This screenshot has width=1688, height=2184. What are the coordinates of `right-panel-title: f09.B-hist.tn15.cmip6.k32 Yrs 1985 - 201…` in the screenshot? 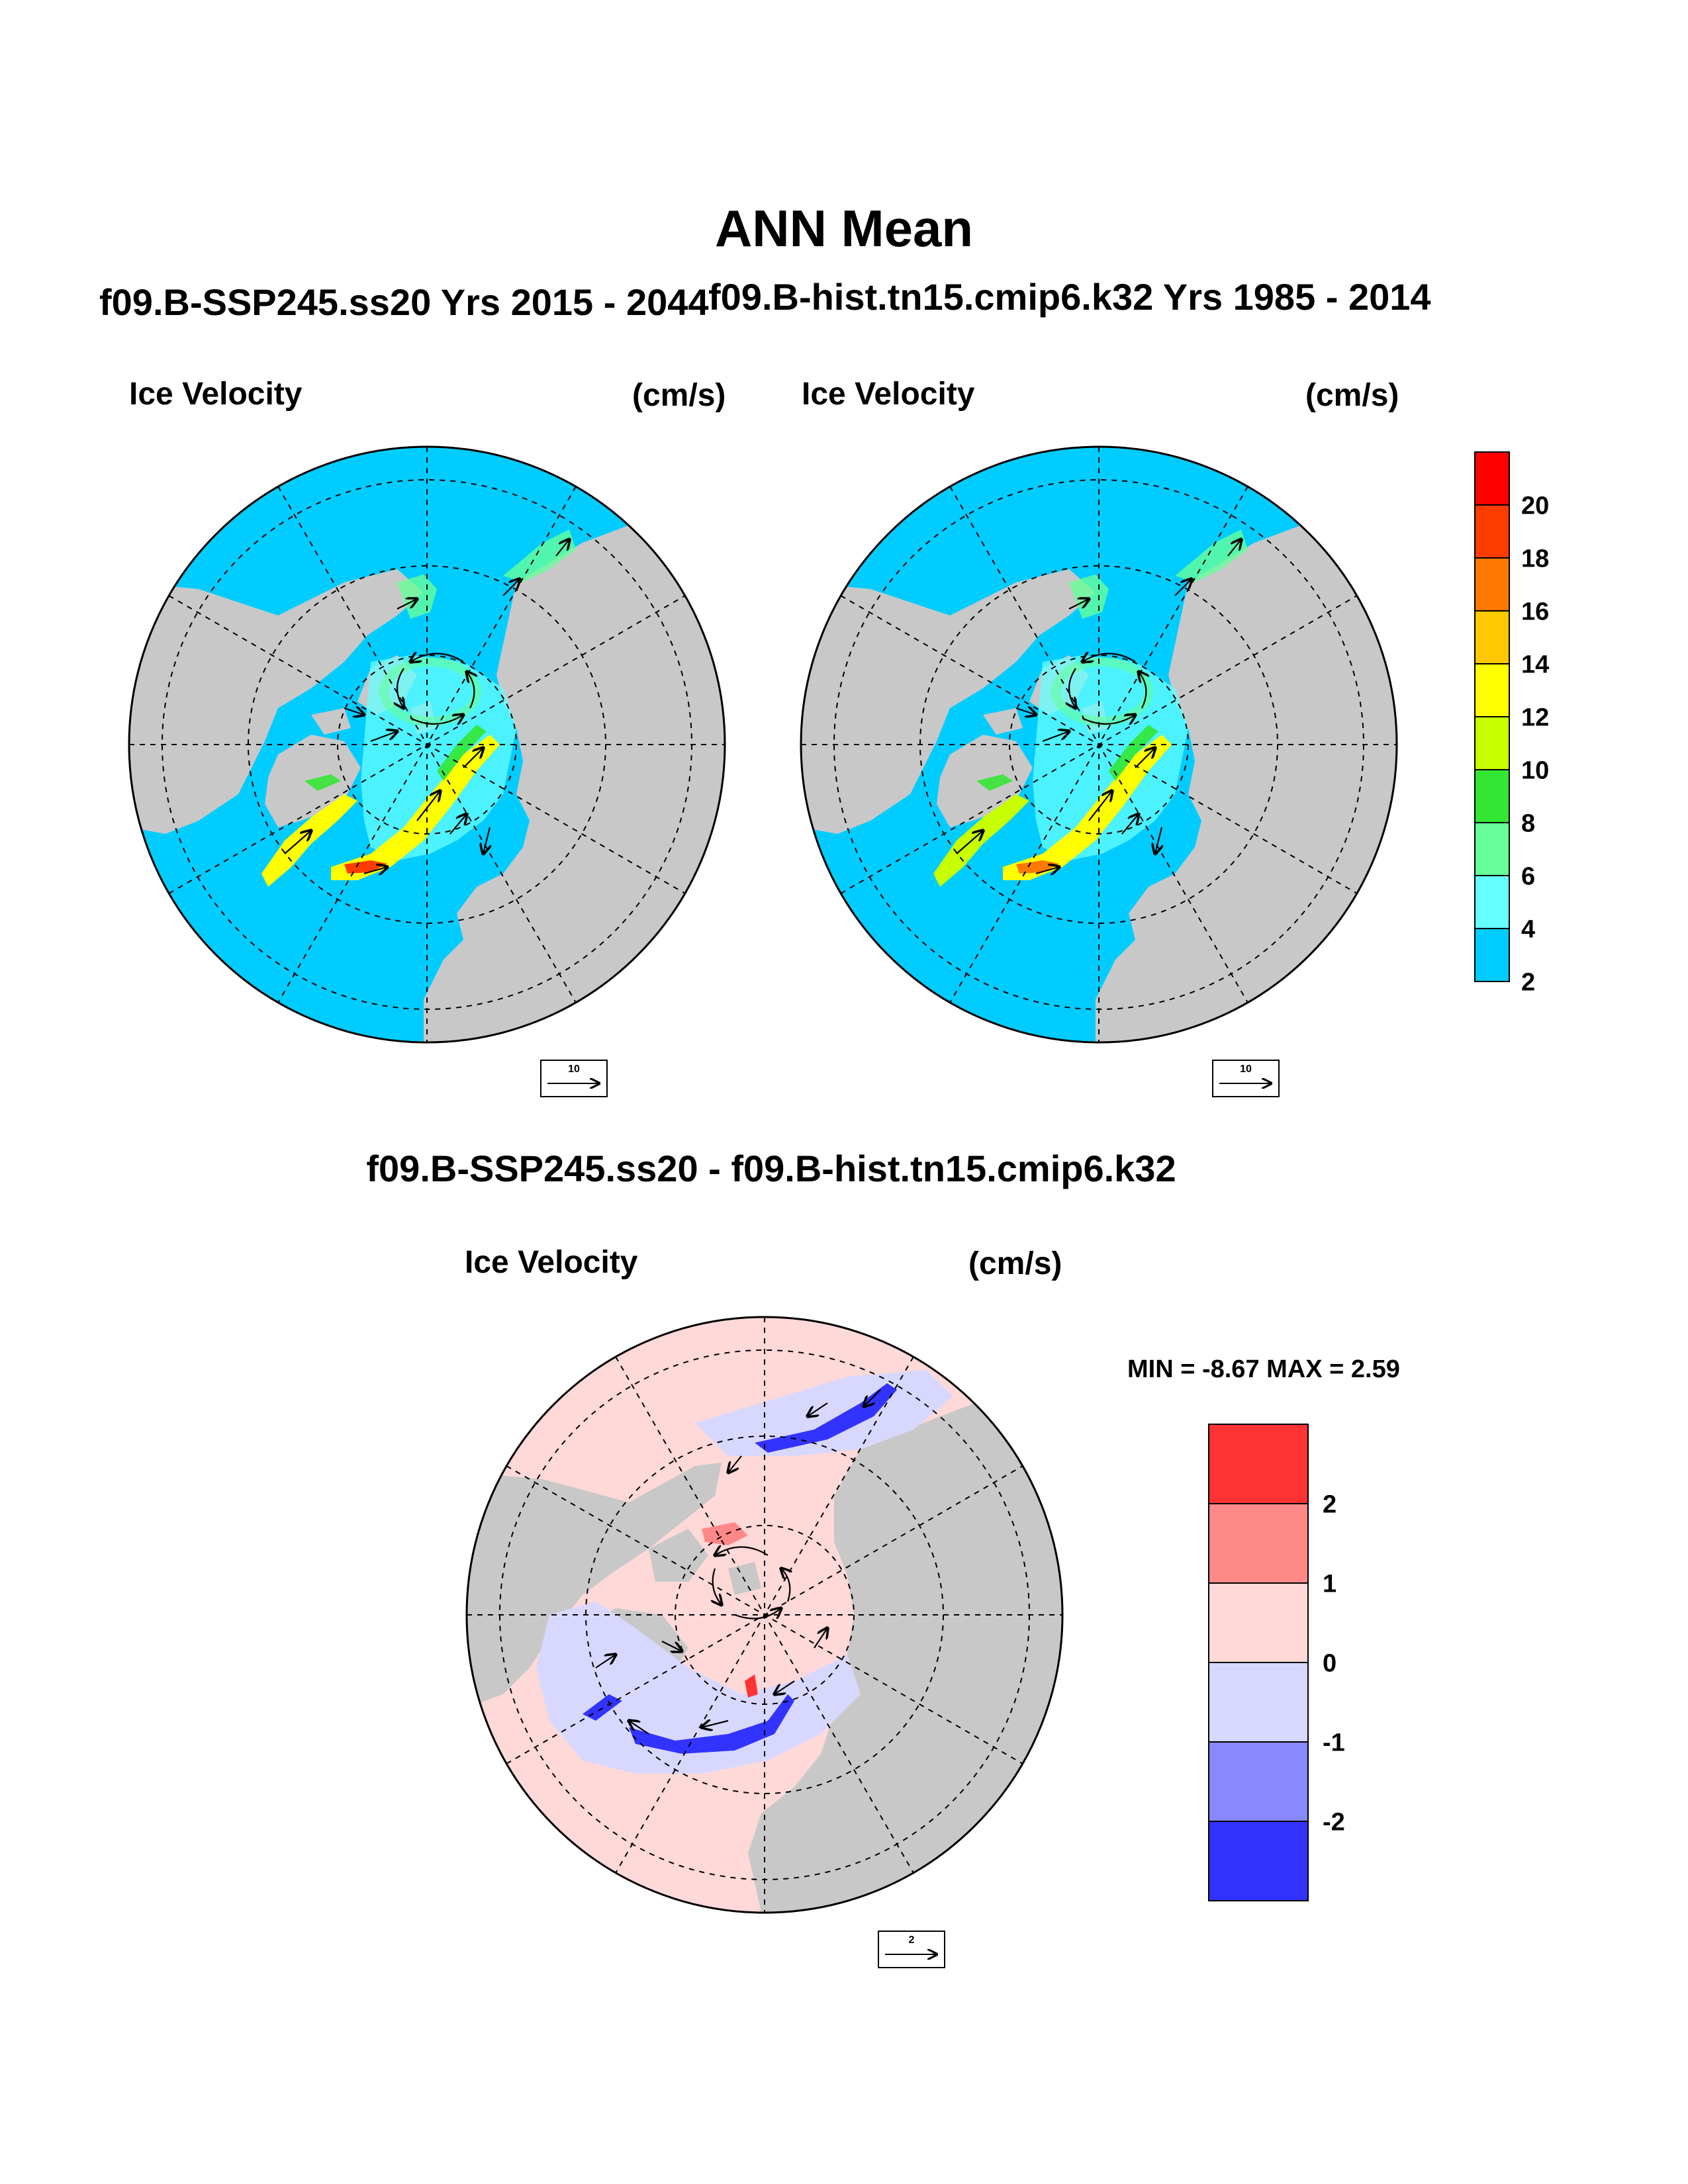 It's located at (1069, 297).